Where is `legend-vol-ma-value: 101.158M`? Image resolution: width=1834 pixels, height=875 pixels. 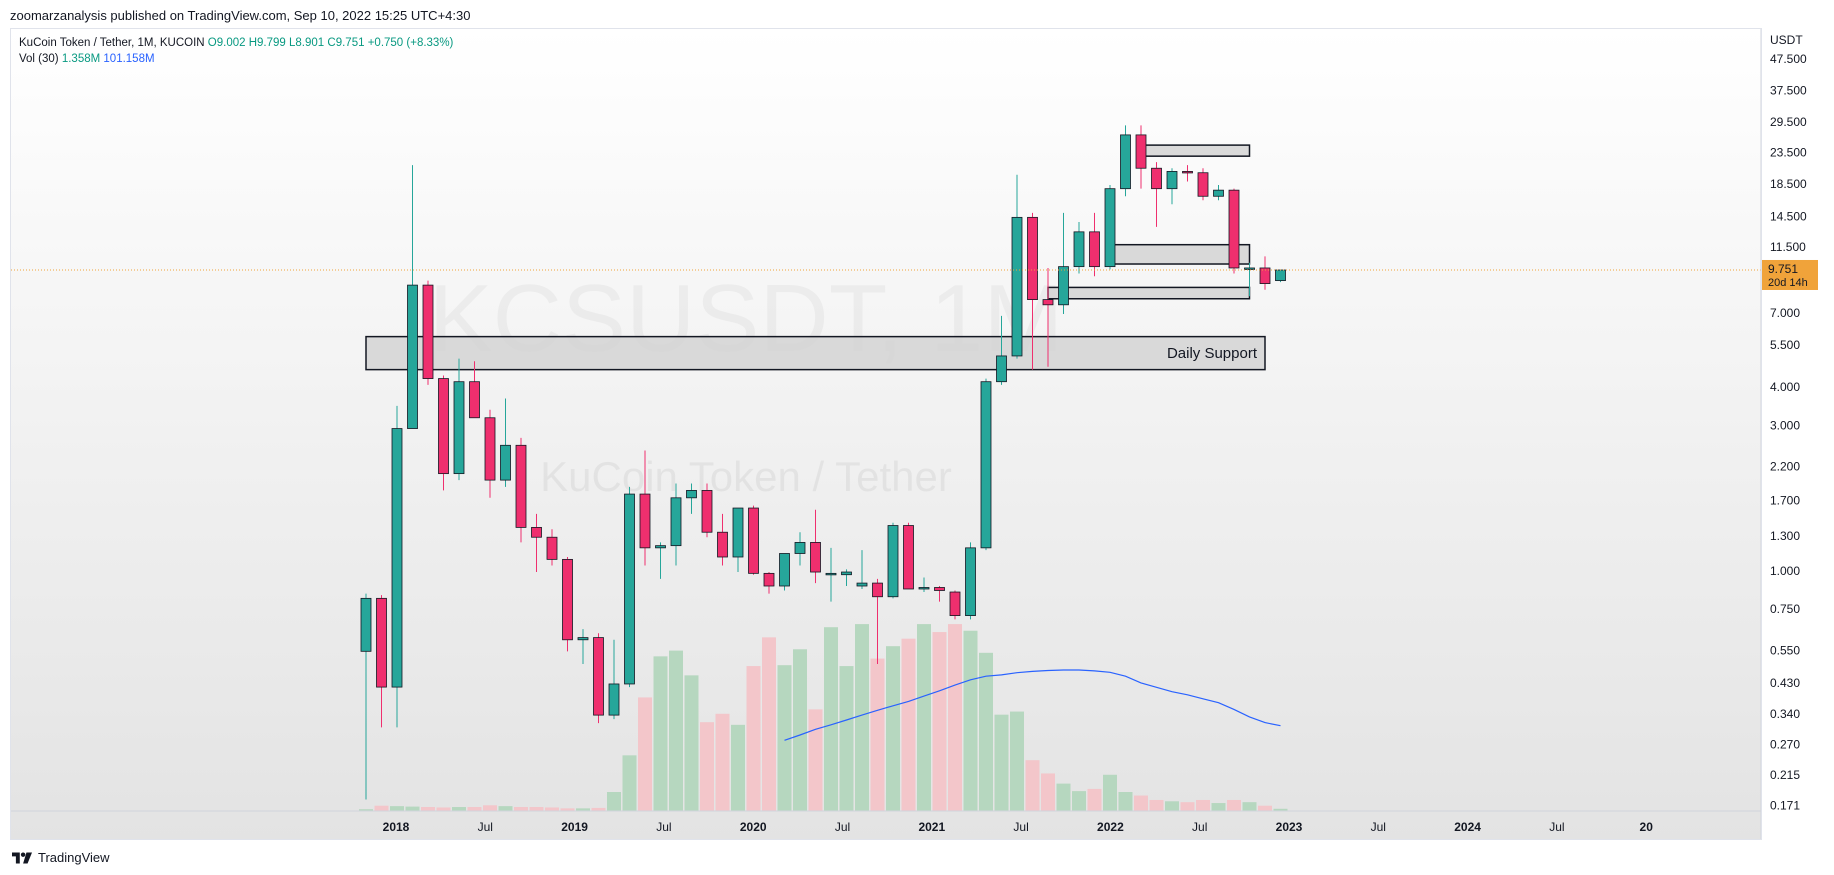
legend-vol-ma-value: 101.158M is located at coordinates (129, 59).